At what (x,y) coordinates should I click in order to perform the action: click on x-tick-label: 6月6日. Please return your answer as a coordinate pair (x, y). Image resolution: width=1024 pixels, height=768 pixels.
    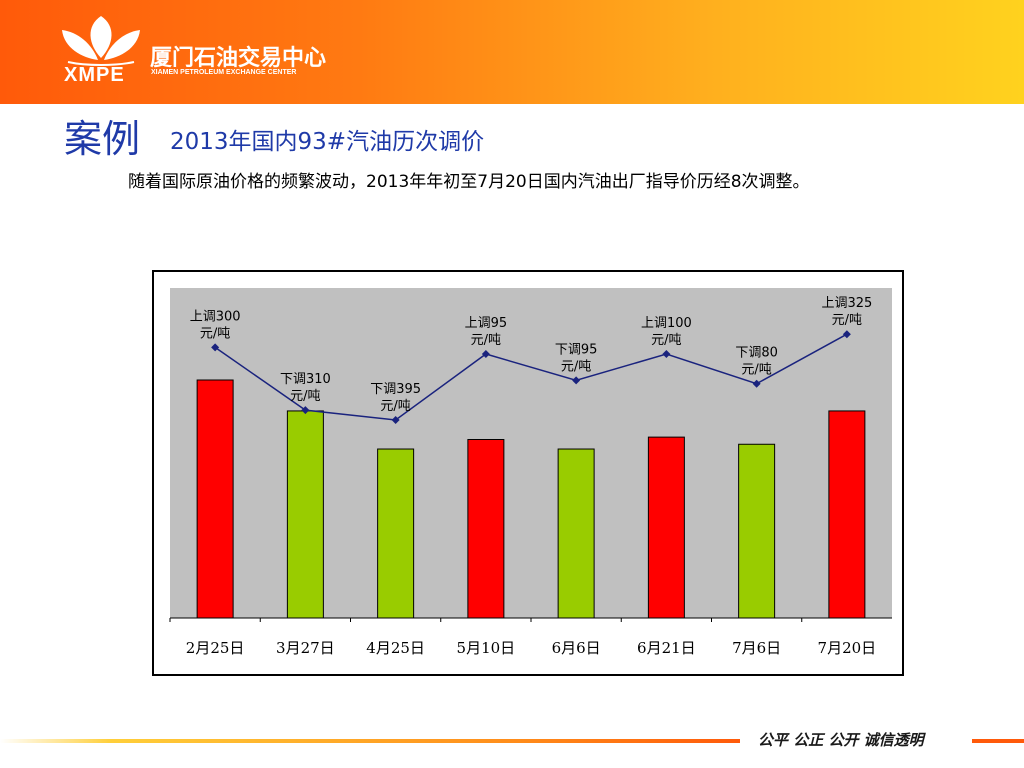
    Looking at the image, I should click on (576, 648).